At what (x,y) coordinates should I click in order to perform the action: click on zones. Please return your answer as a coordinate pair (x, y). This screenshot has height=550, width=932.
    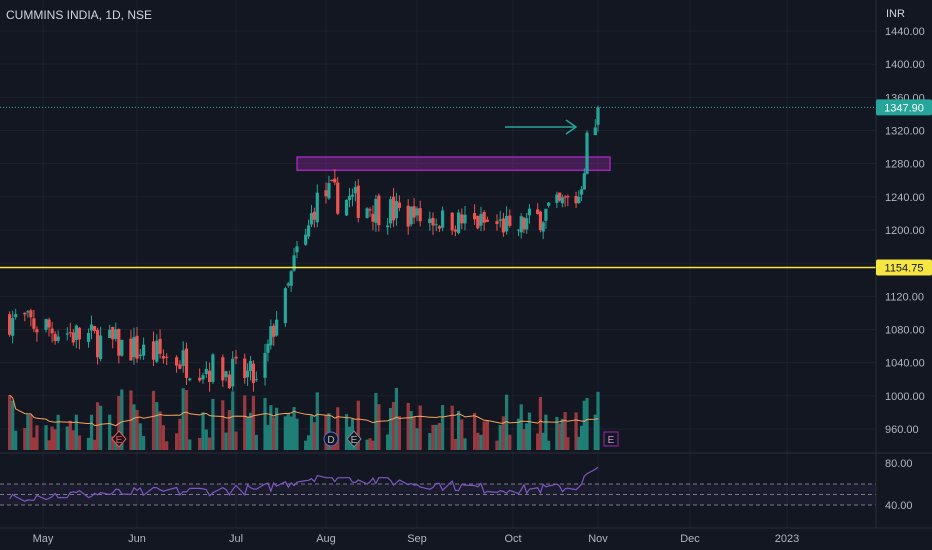
    Looking at the image, I should click on (453, 164).